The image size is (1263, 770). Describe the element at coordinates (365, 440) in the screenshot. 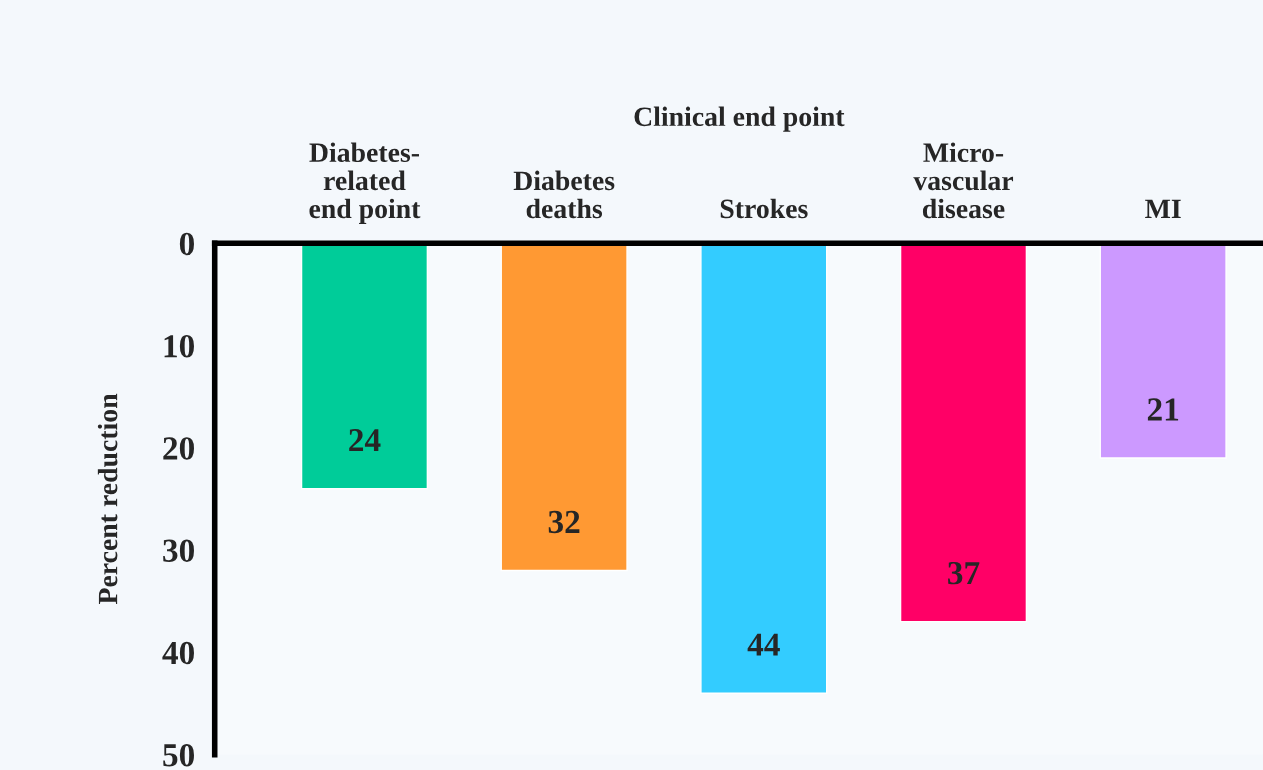

I see `data-label: 24` at that location.